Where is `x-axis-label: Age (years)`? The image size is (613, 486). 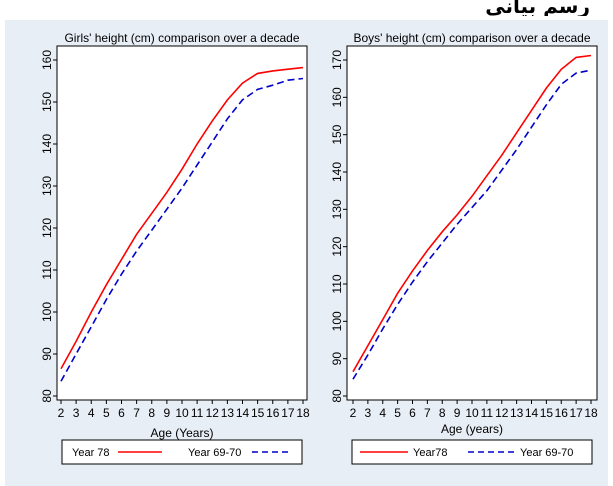
x-axis-label: Age (years) is located at coordinates (472, 429).